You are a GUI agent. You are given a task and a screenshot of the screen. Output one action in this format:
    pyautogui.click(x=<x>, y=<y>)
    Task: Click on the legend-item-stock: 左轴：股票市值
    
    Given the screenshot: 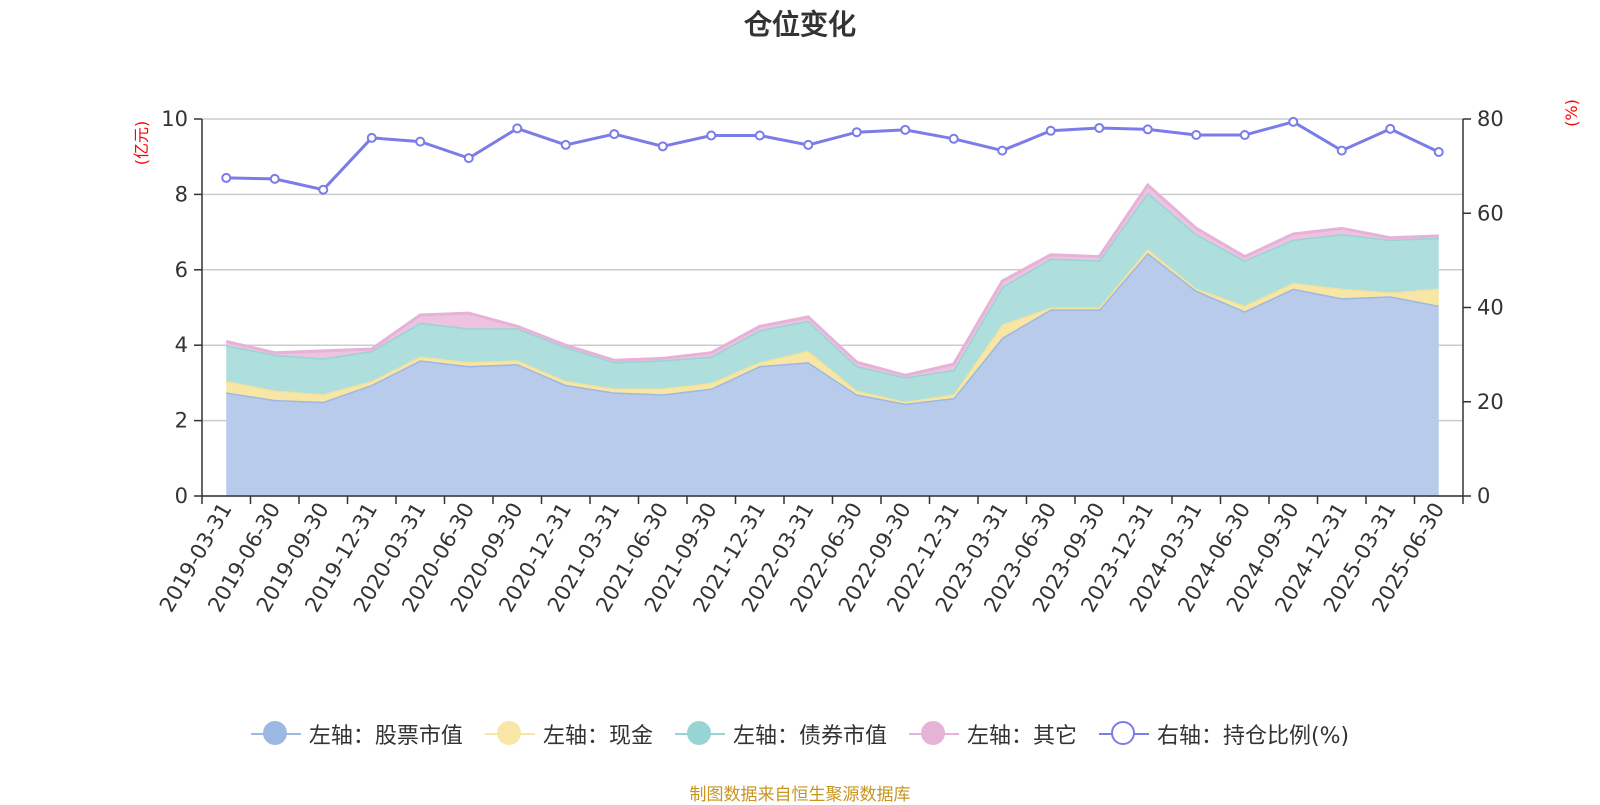 What is the action you would take?
    pyautogui.click(x=356, y=734)
    